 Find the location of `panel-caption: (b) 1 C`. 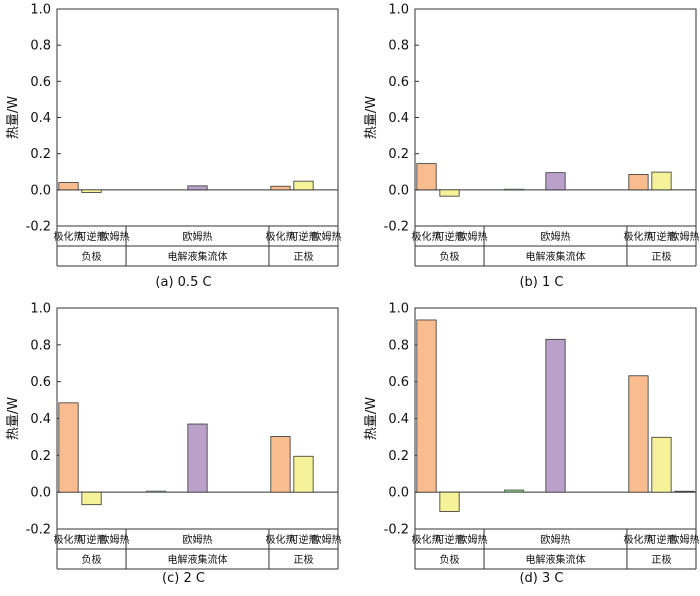

panel-caption: (b) 1 C is located at coordinates (541, 282).